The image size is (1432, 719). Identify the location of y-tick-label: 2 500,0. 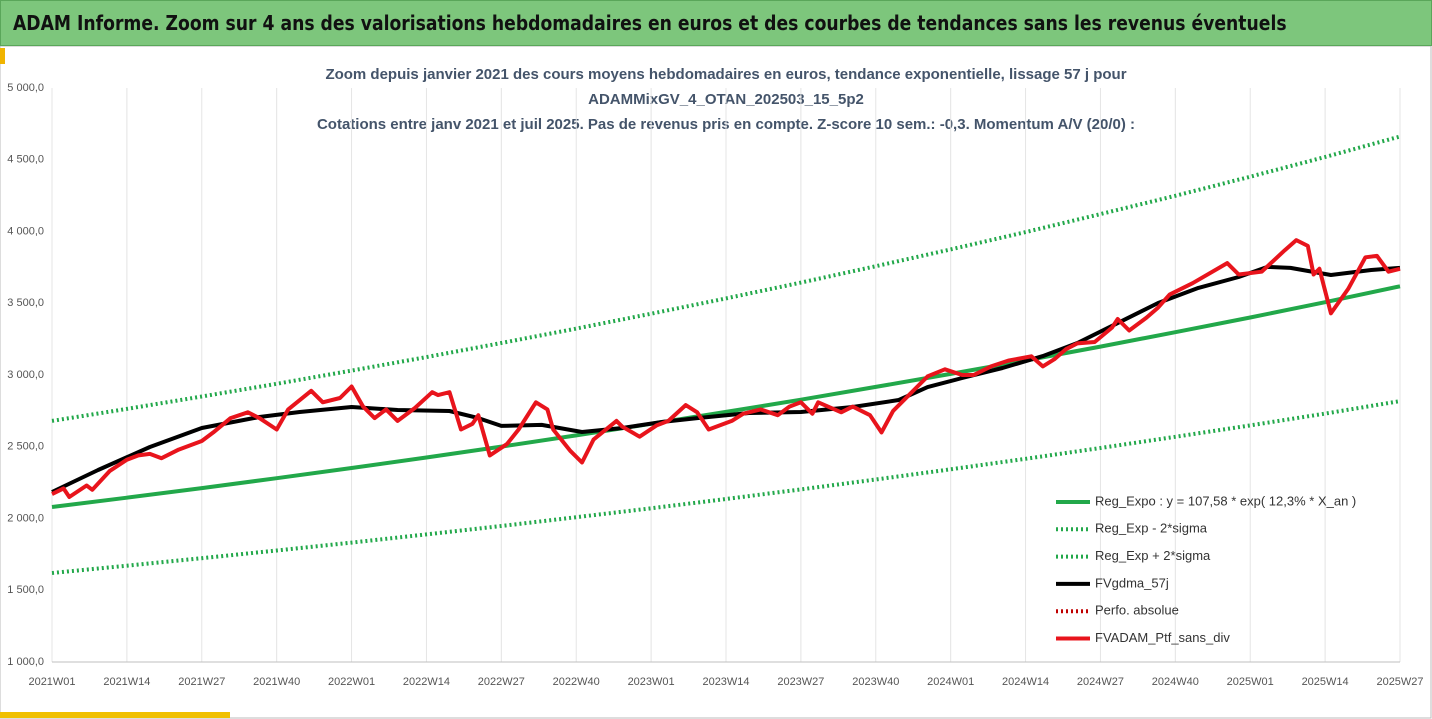
(25, 447).